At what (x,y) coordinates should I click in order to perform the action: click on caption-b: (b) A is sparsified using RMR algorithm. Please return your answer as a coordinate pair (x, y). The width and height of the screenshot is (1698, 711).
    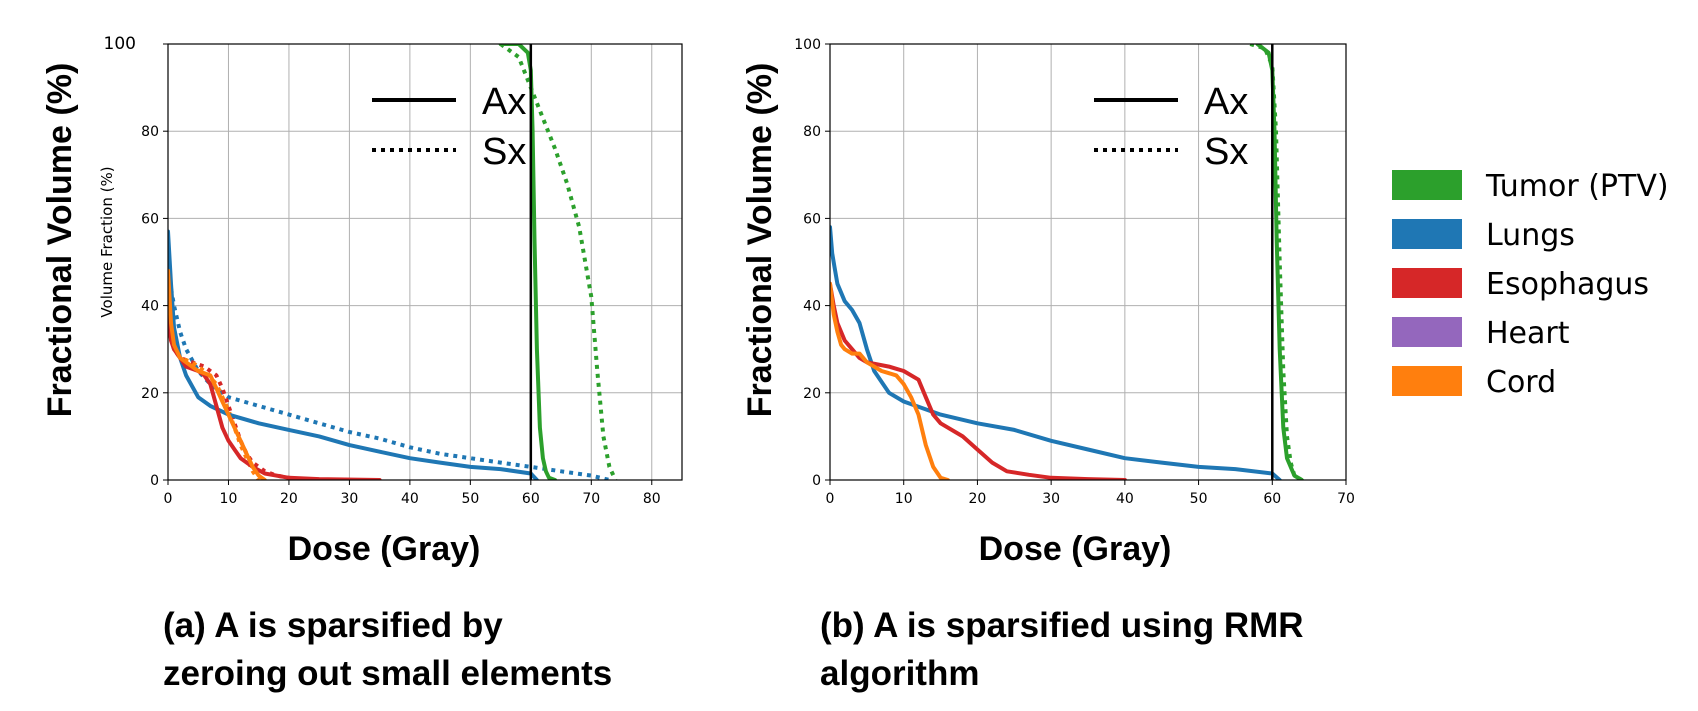
    Looking at the image, I should click on (1062, 650).